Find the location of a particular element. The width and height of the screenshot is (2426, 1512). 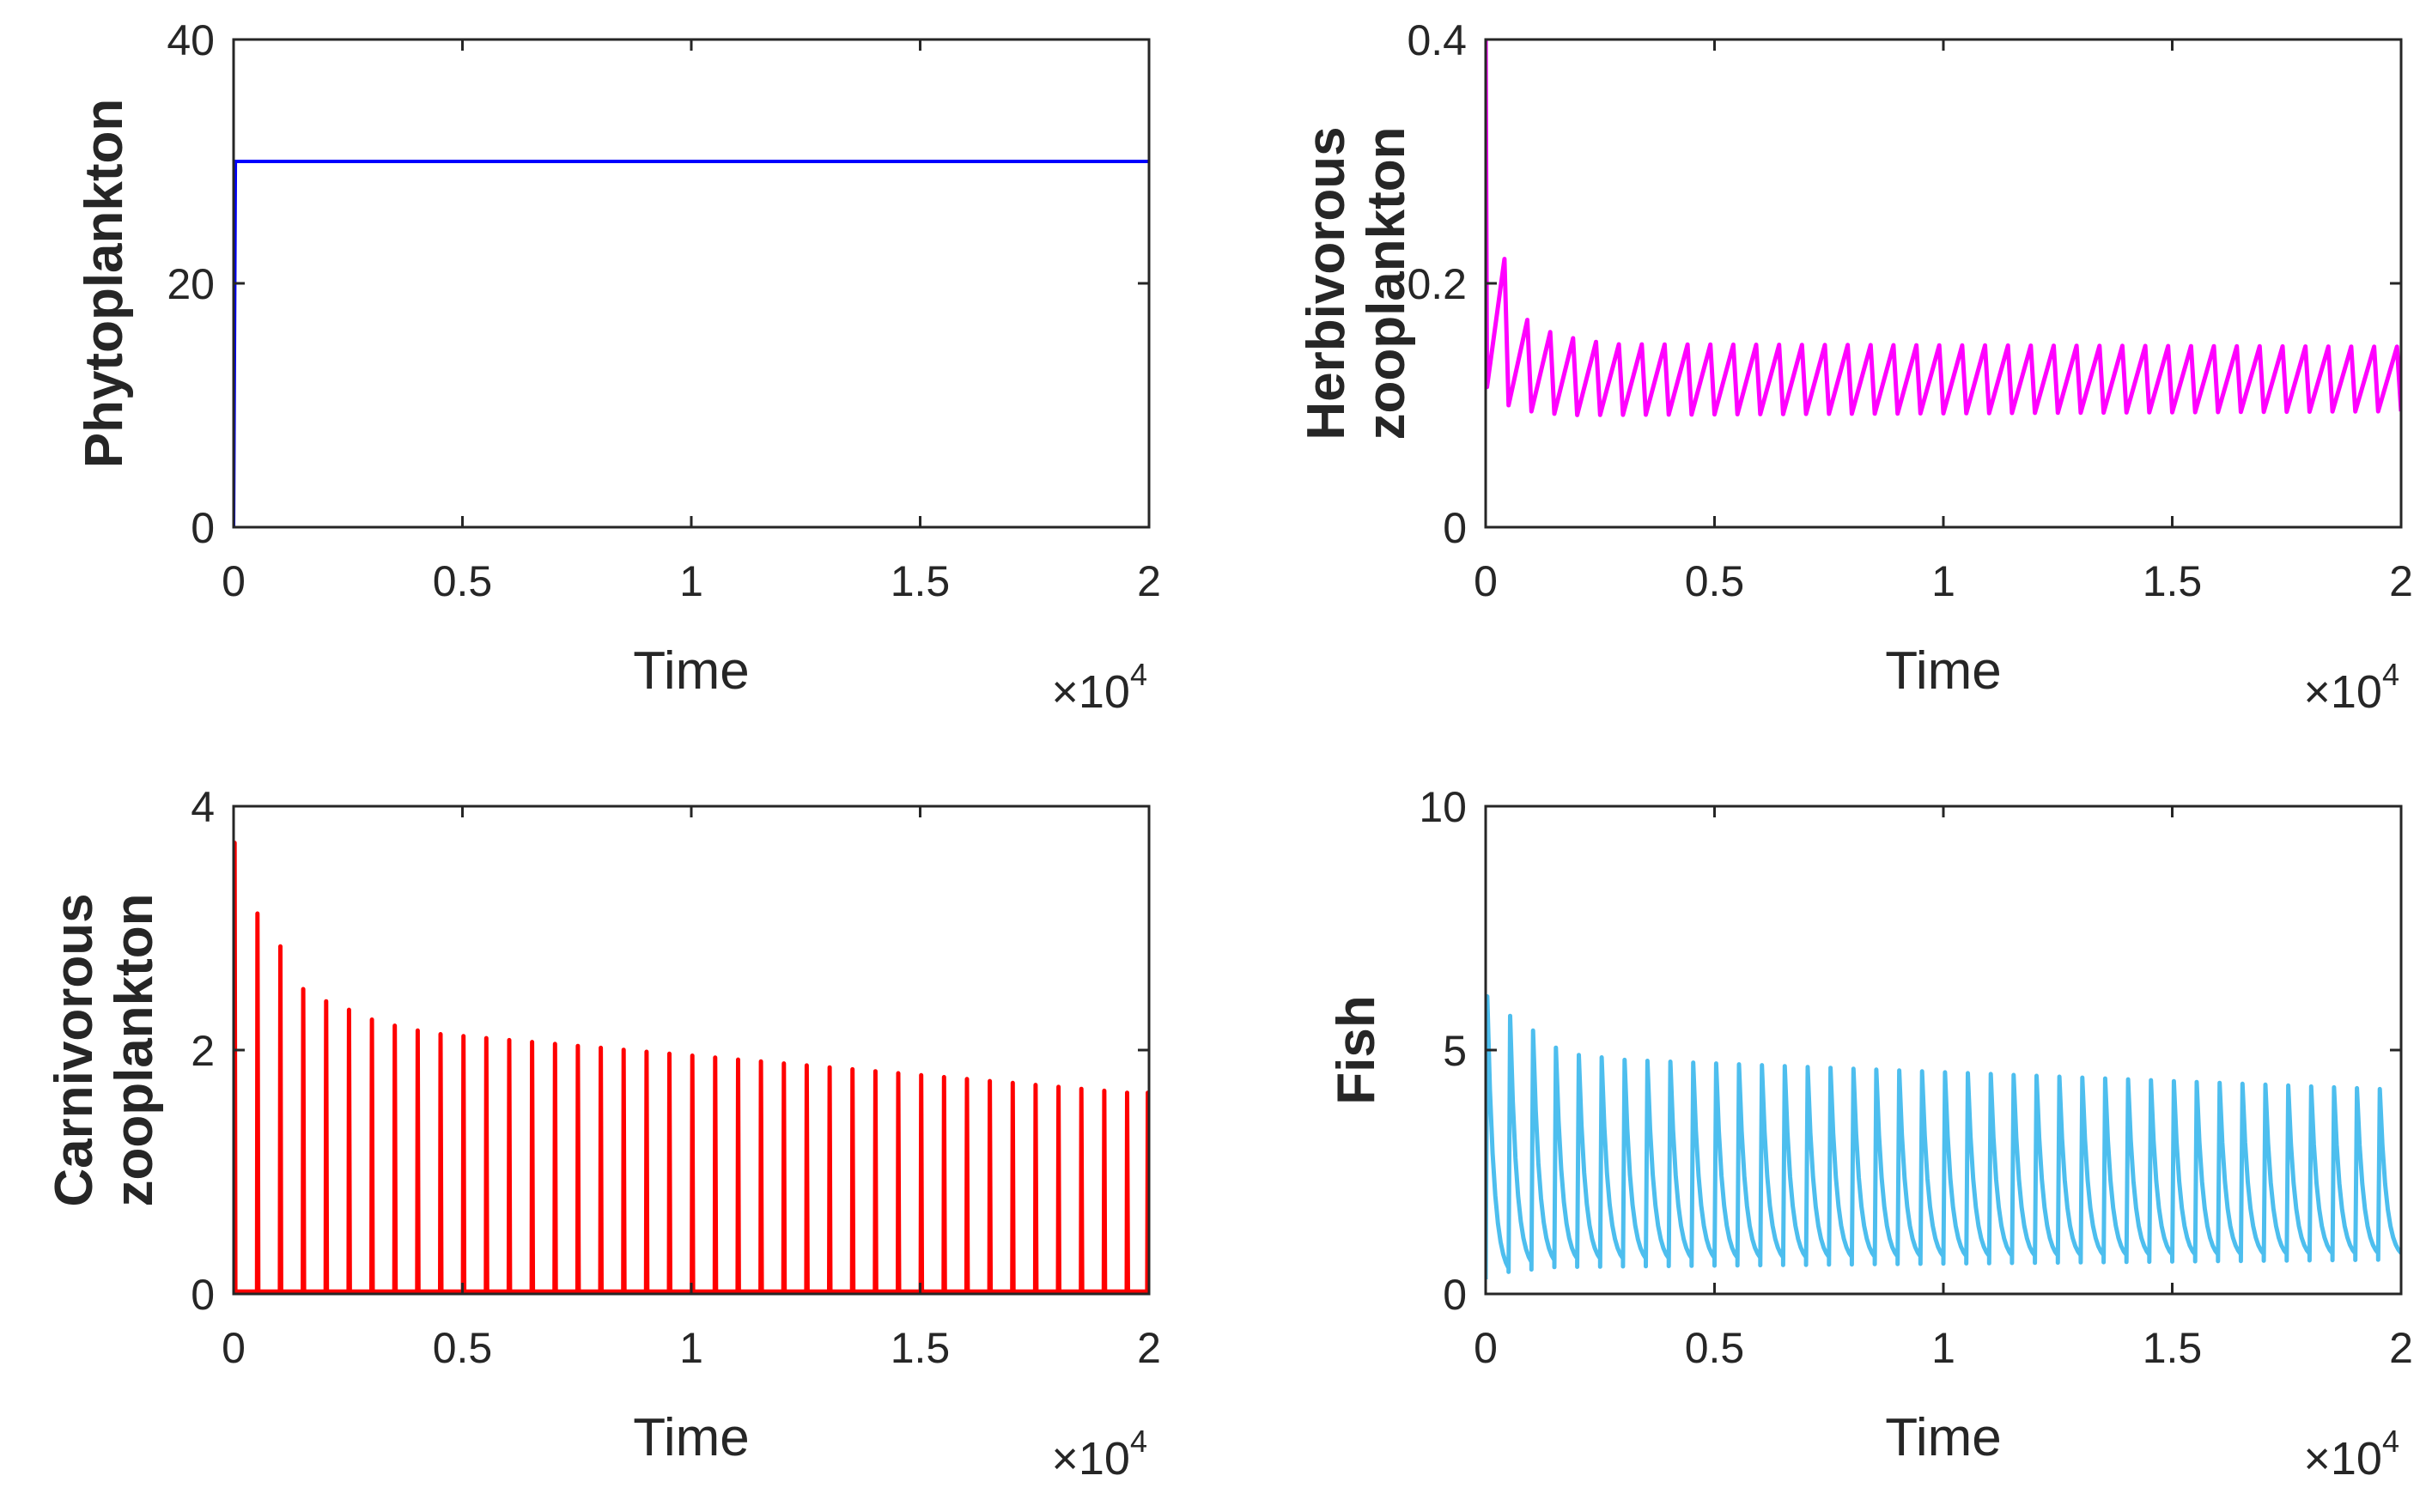

phytoplankton-x-tick-label: 0.5 is located at coordinates (463, 581).